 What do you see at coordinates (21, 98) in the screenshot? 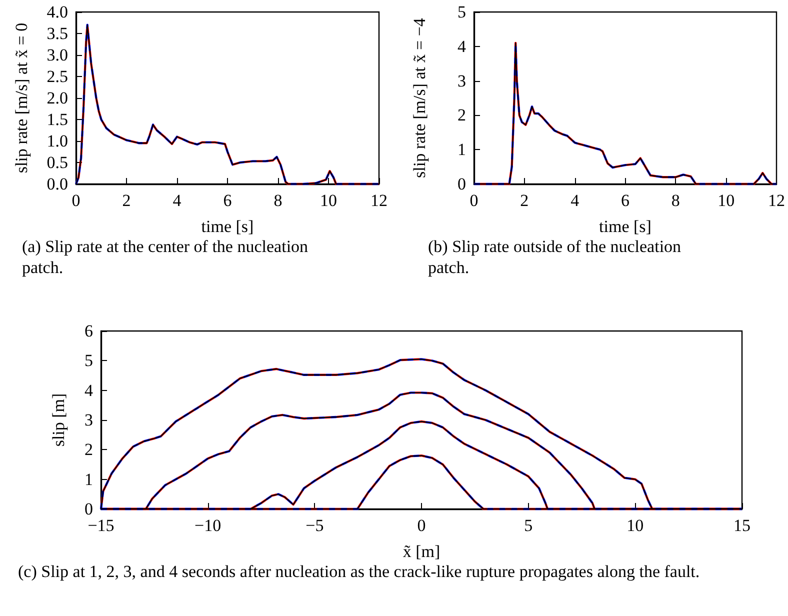
I see `y-axis-title: slip rate [m/s] at x̃ = 0` at bounding box center [21, 98].